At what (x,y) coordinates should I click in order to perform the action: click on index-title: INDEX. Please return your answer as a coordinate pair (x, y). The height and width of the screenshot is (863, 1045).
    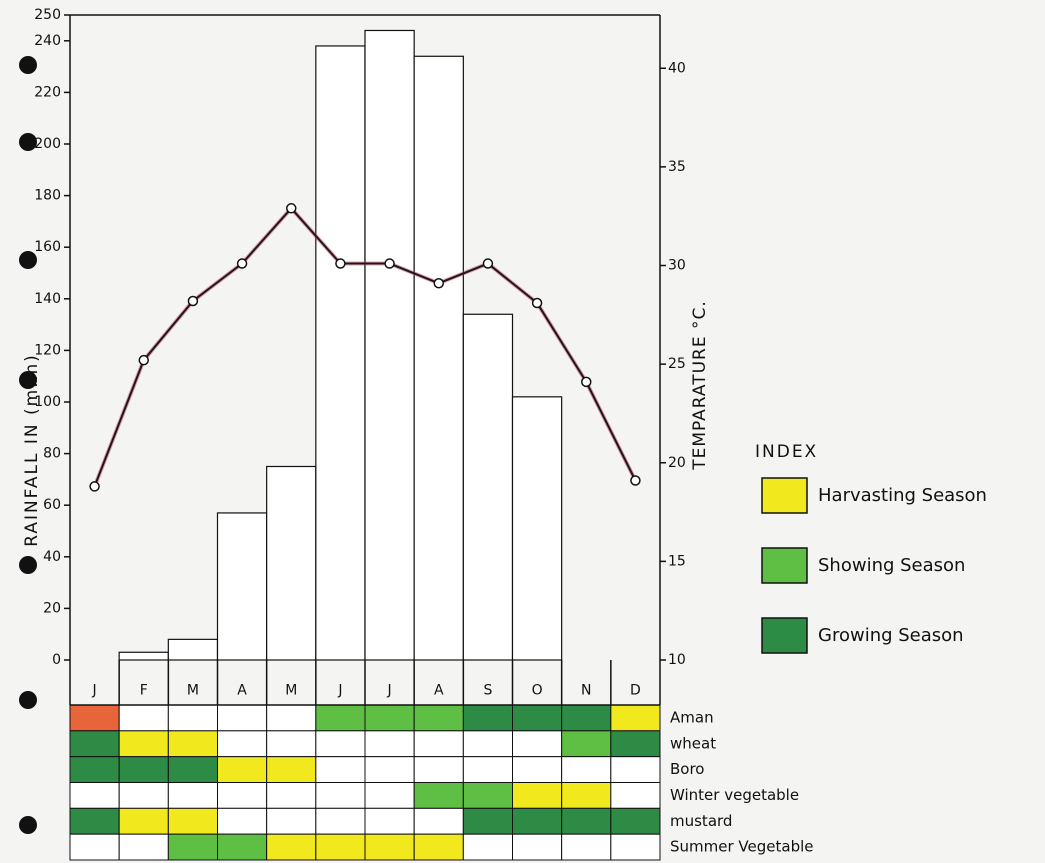
    Looking at the image, I should click on (786, 452).